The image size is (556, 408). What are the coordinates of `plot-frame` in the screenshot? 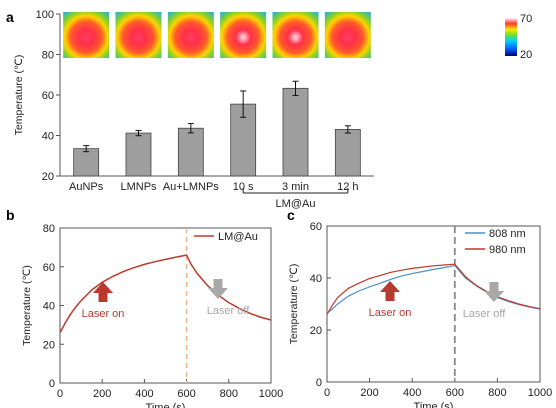 It's located at (433, 304).